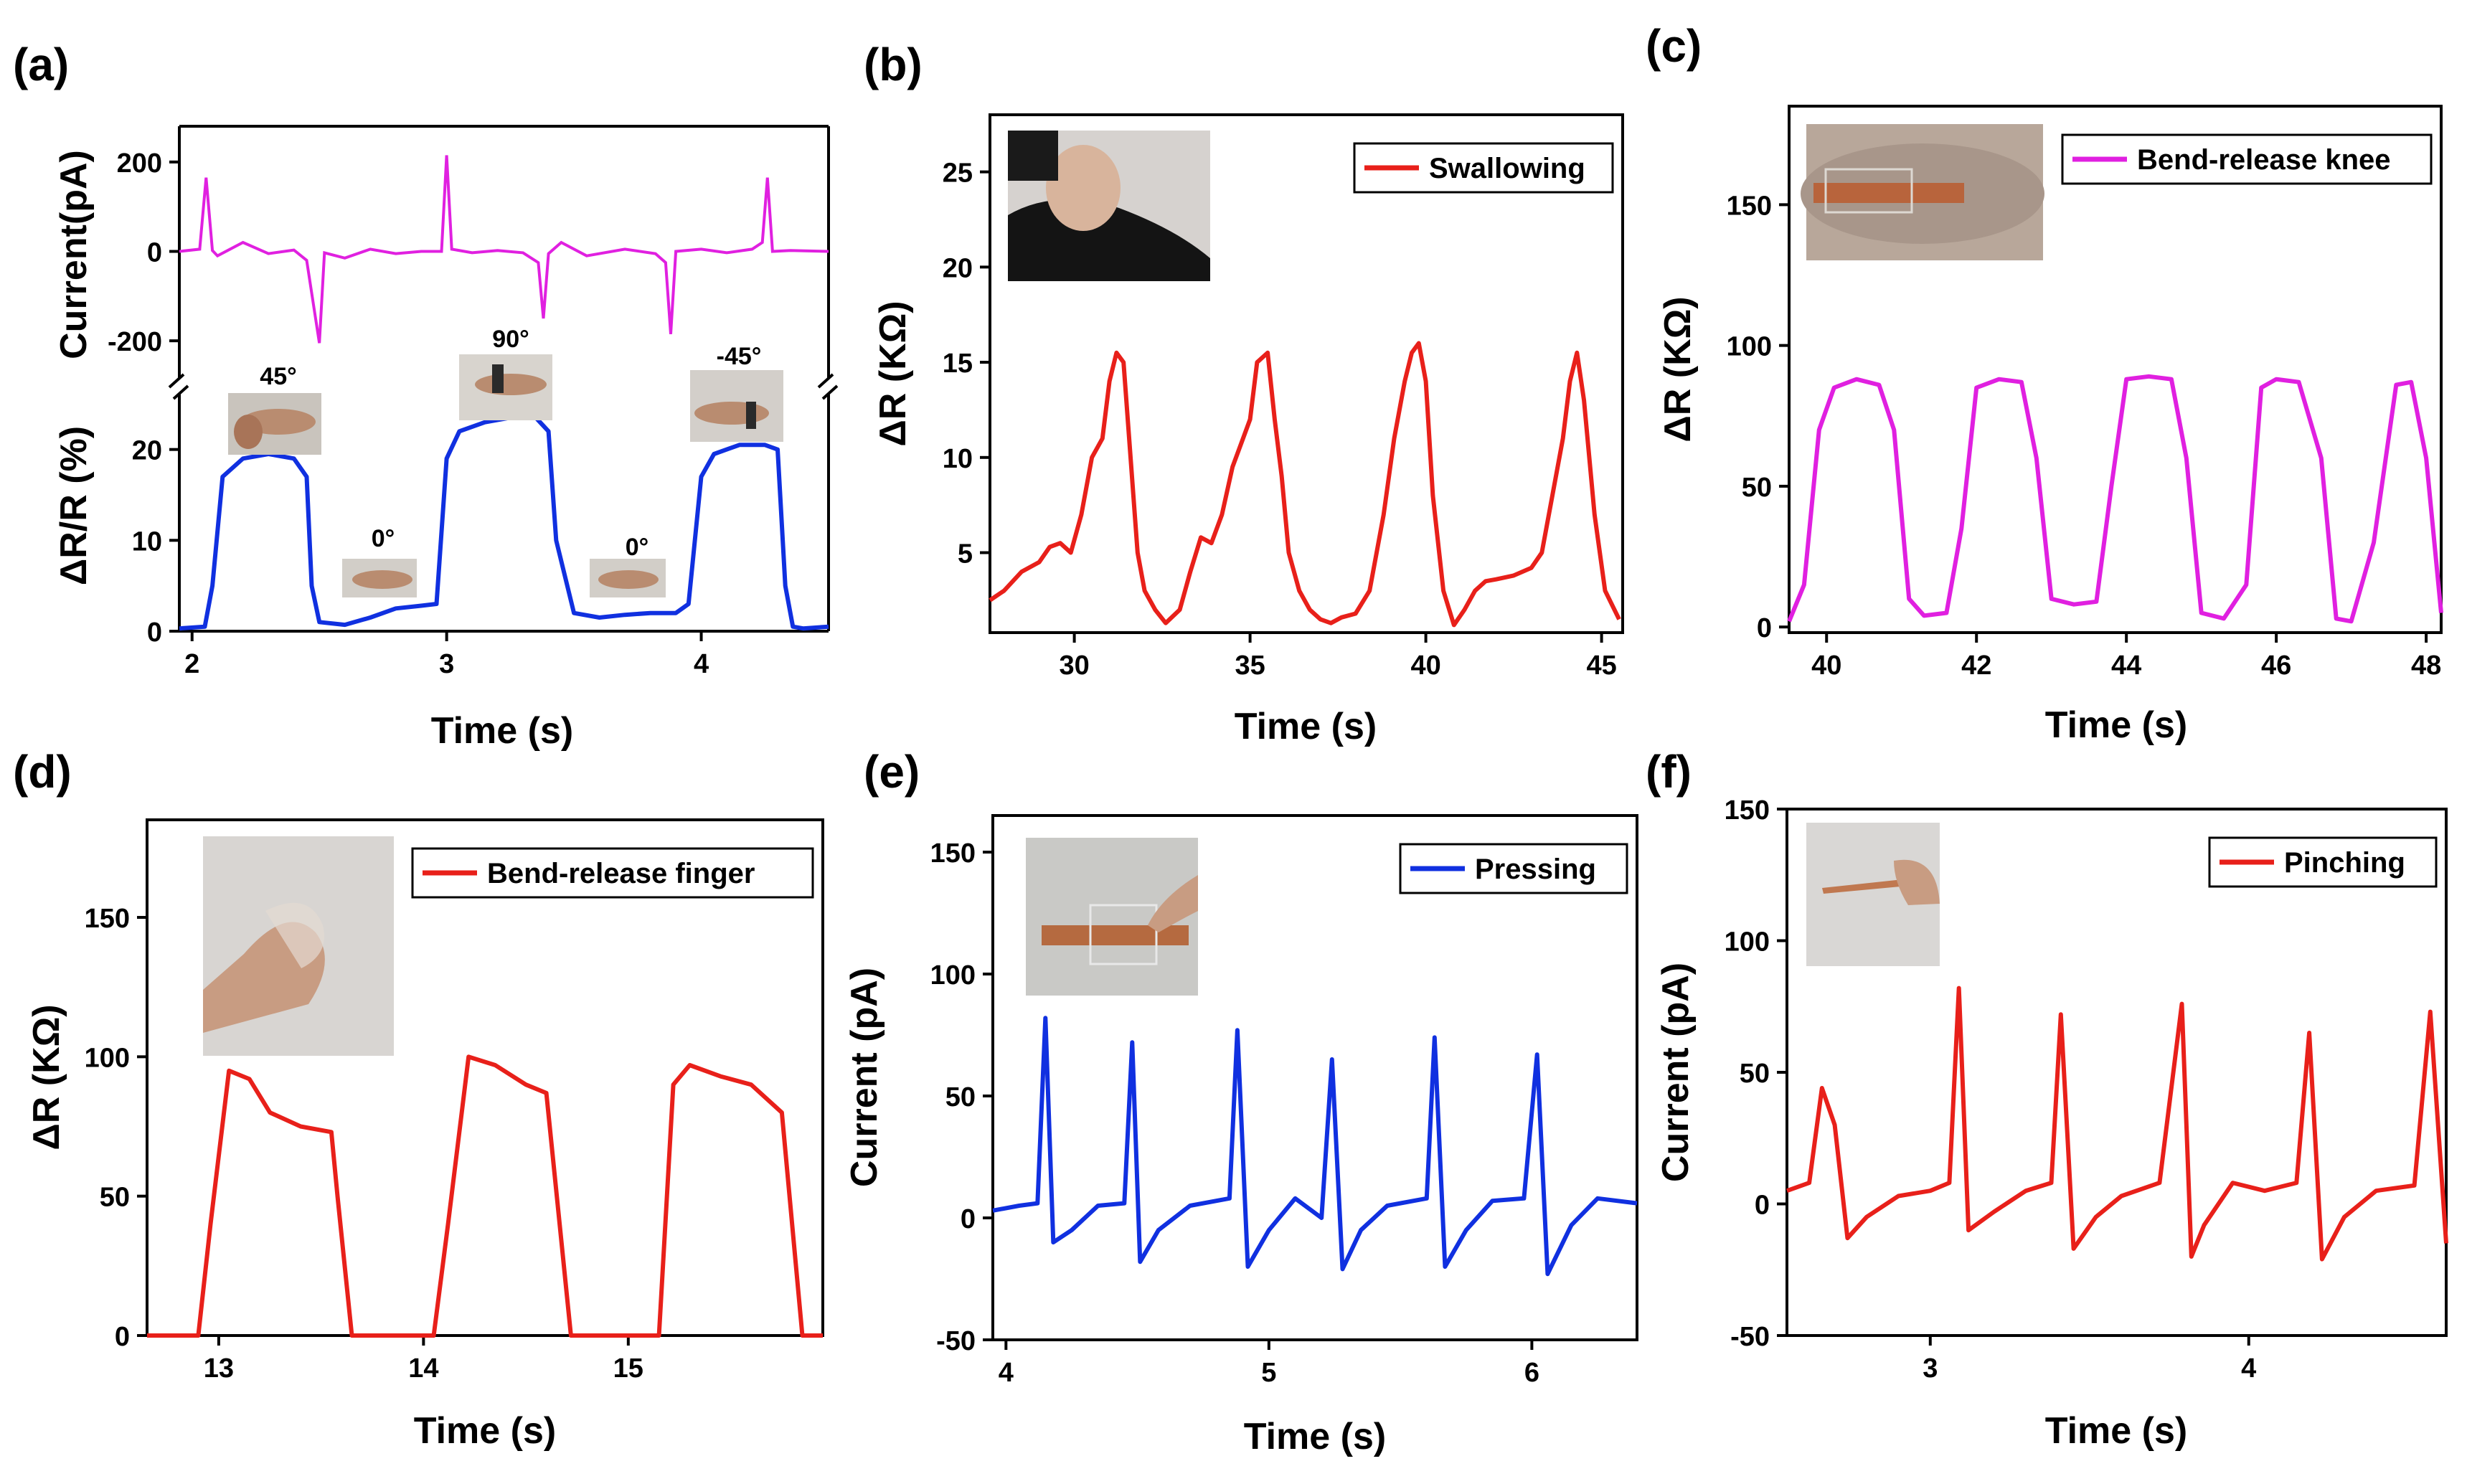  Describe the element at coordinates (1922, 192) in the screenshot. I see `panel-c-inset-photo` at that location.